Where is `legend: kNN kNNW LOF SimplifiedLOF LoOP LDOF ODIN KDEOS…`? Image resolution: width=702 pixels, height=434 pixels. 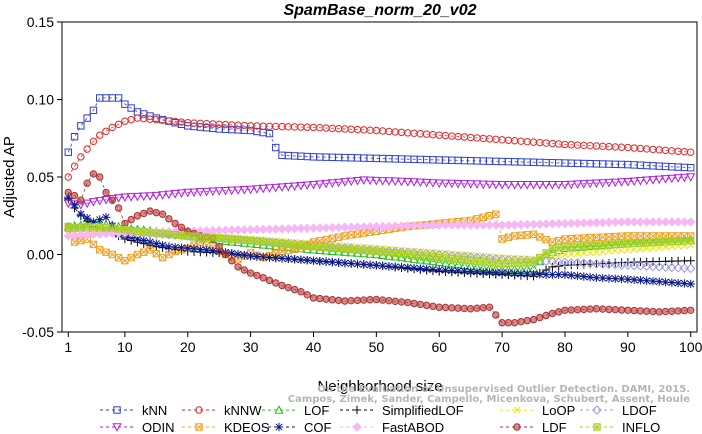 legend: kNN kNNW LOF SimplifiedLOF LoOP LDOF ODIN KDEOS… is located at coordinates (380, 418).